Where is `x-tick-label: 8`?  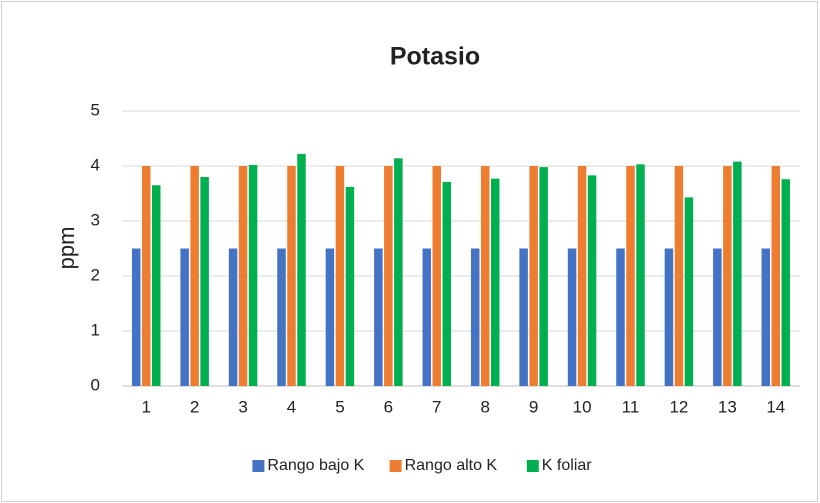
x-tick-label: 8 is located at coordinates (484, 406).